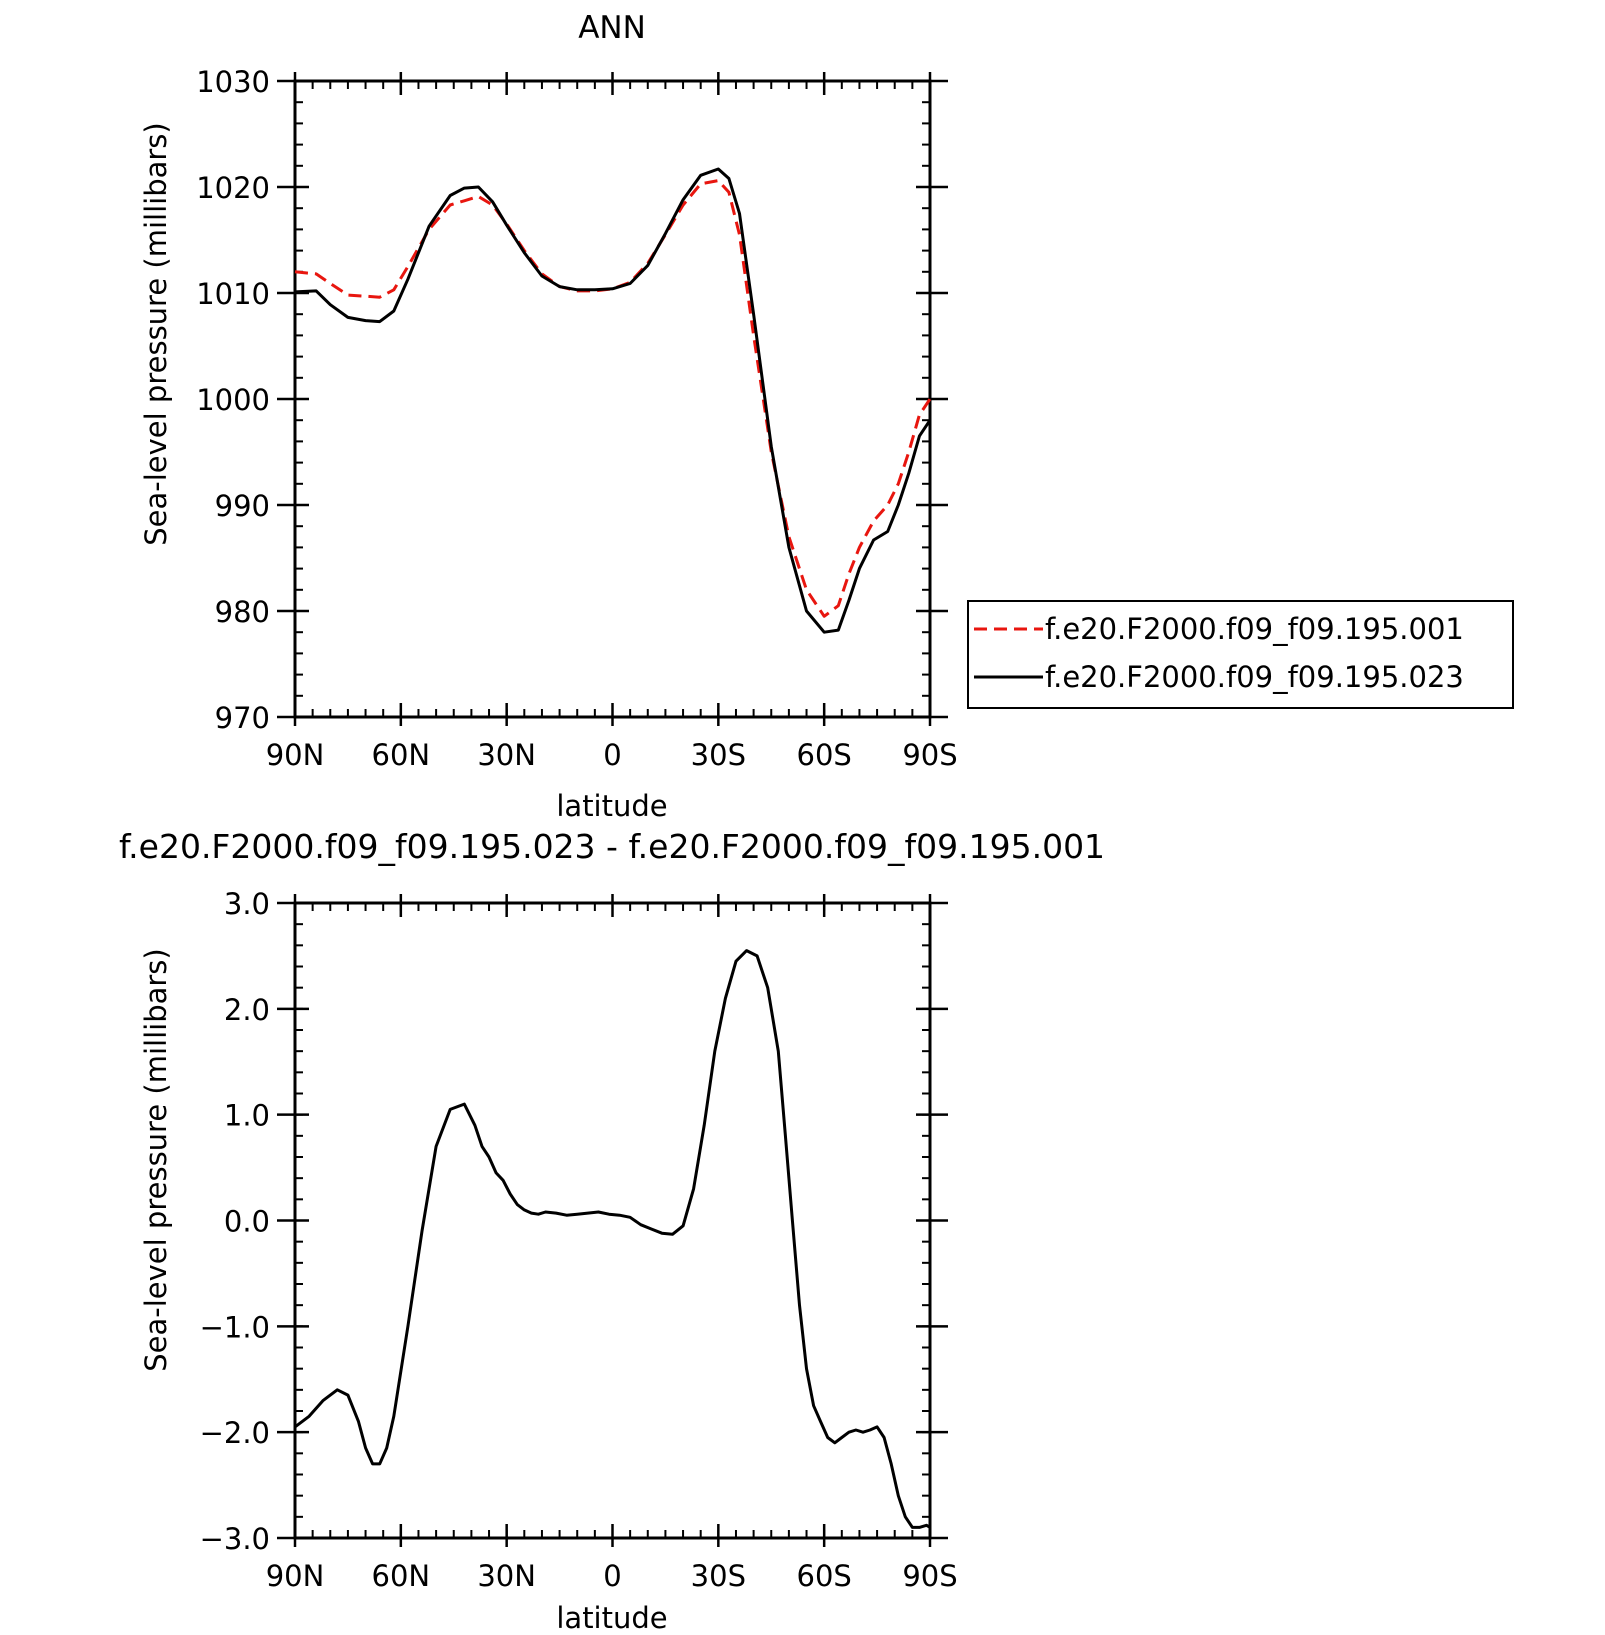  What do you see at coordinates (242, 718) in the screenshot?
I see `top-y-tick-label: 970` at bounding box center [242, 718].